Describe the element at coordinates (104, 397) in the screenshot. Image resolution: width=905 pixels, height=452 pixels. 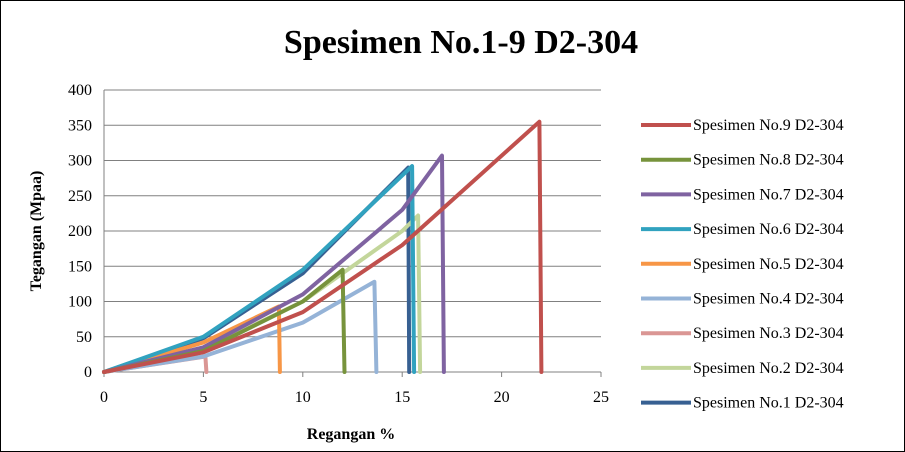
I see `x-tick-label: 0` at that location.